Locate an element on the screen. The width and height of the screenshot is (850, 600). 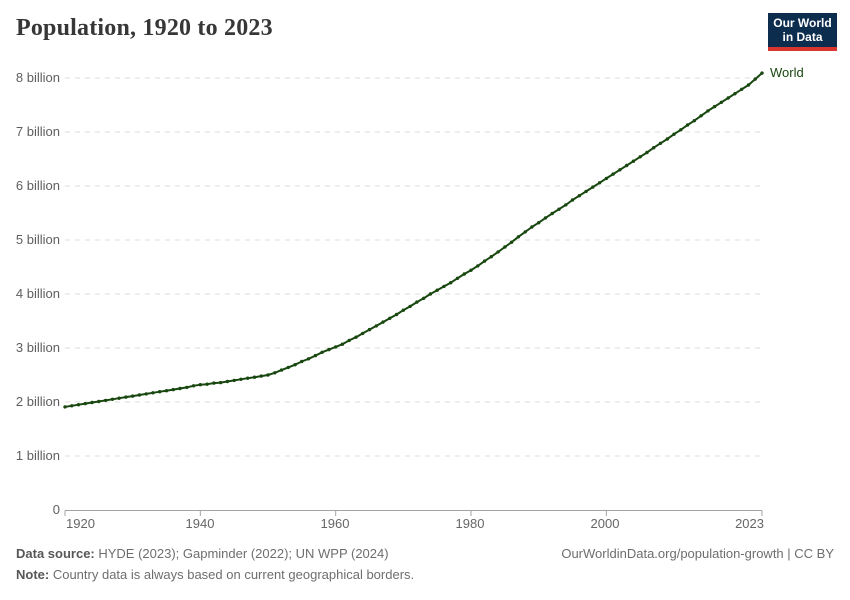
y-axis-label-5: 5 billion is located at coordinates (37, 239).